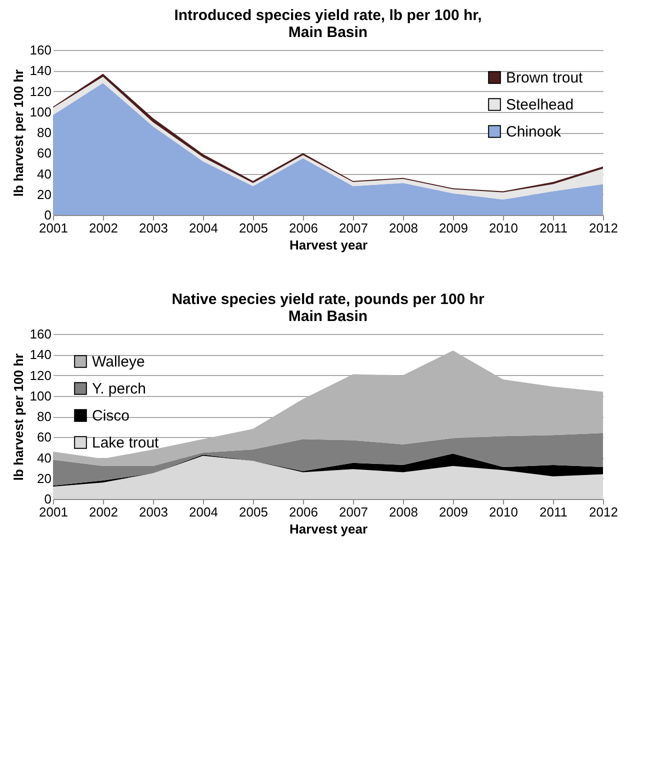  What do you see at coordinates (126, 443) in the screenshot?
I see `legend-label: Lake trout` at bounding box center [126, 443].